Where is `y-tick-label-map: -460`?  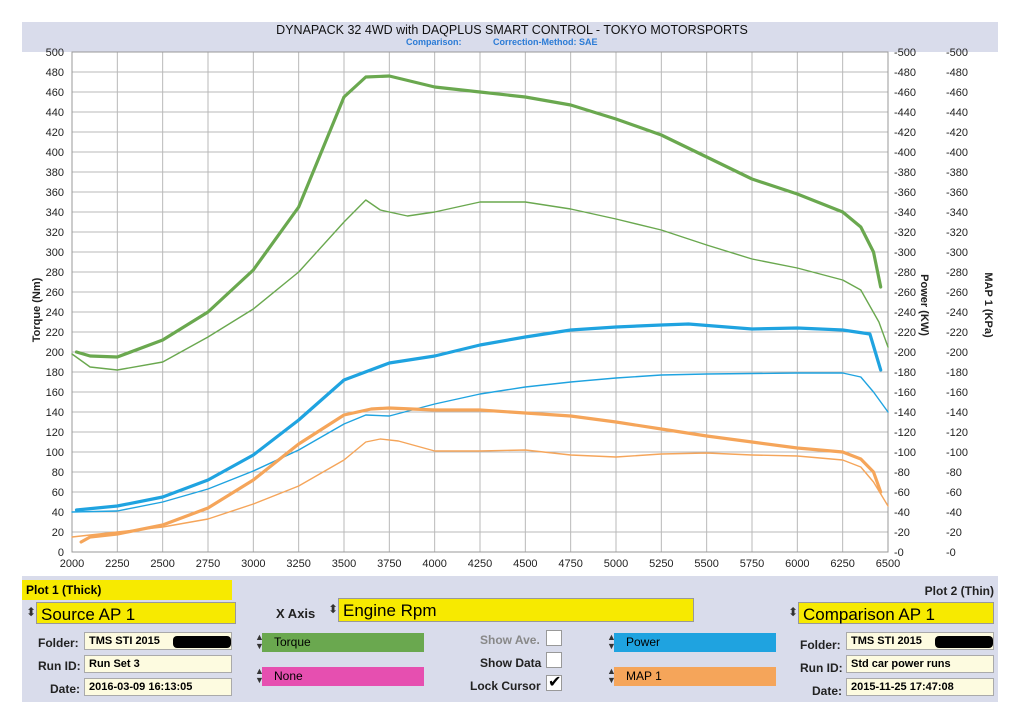
y-tick-label-map: -460 is located at coordinates (957, 93).